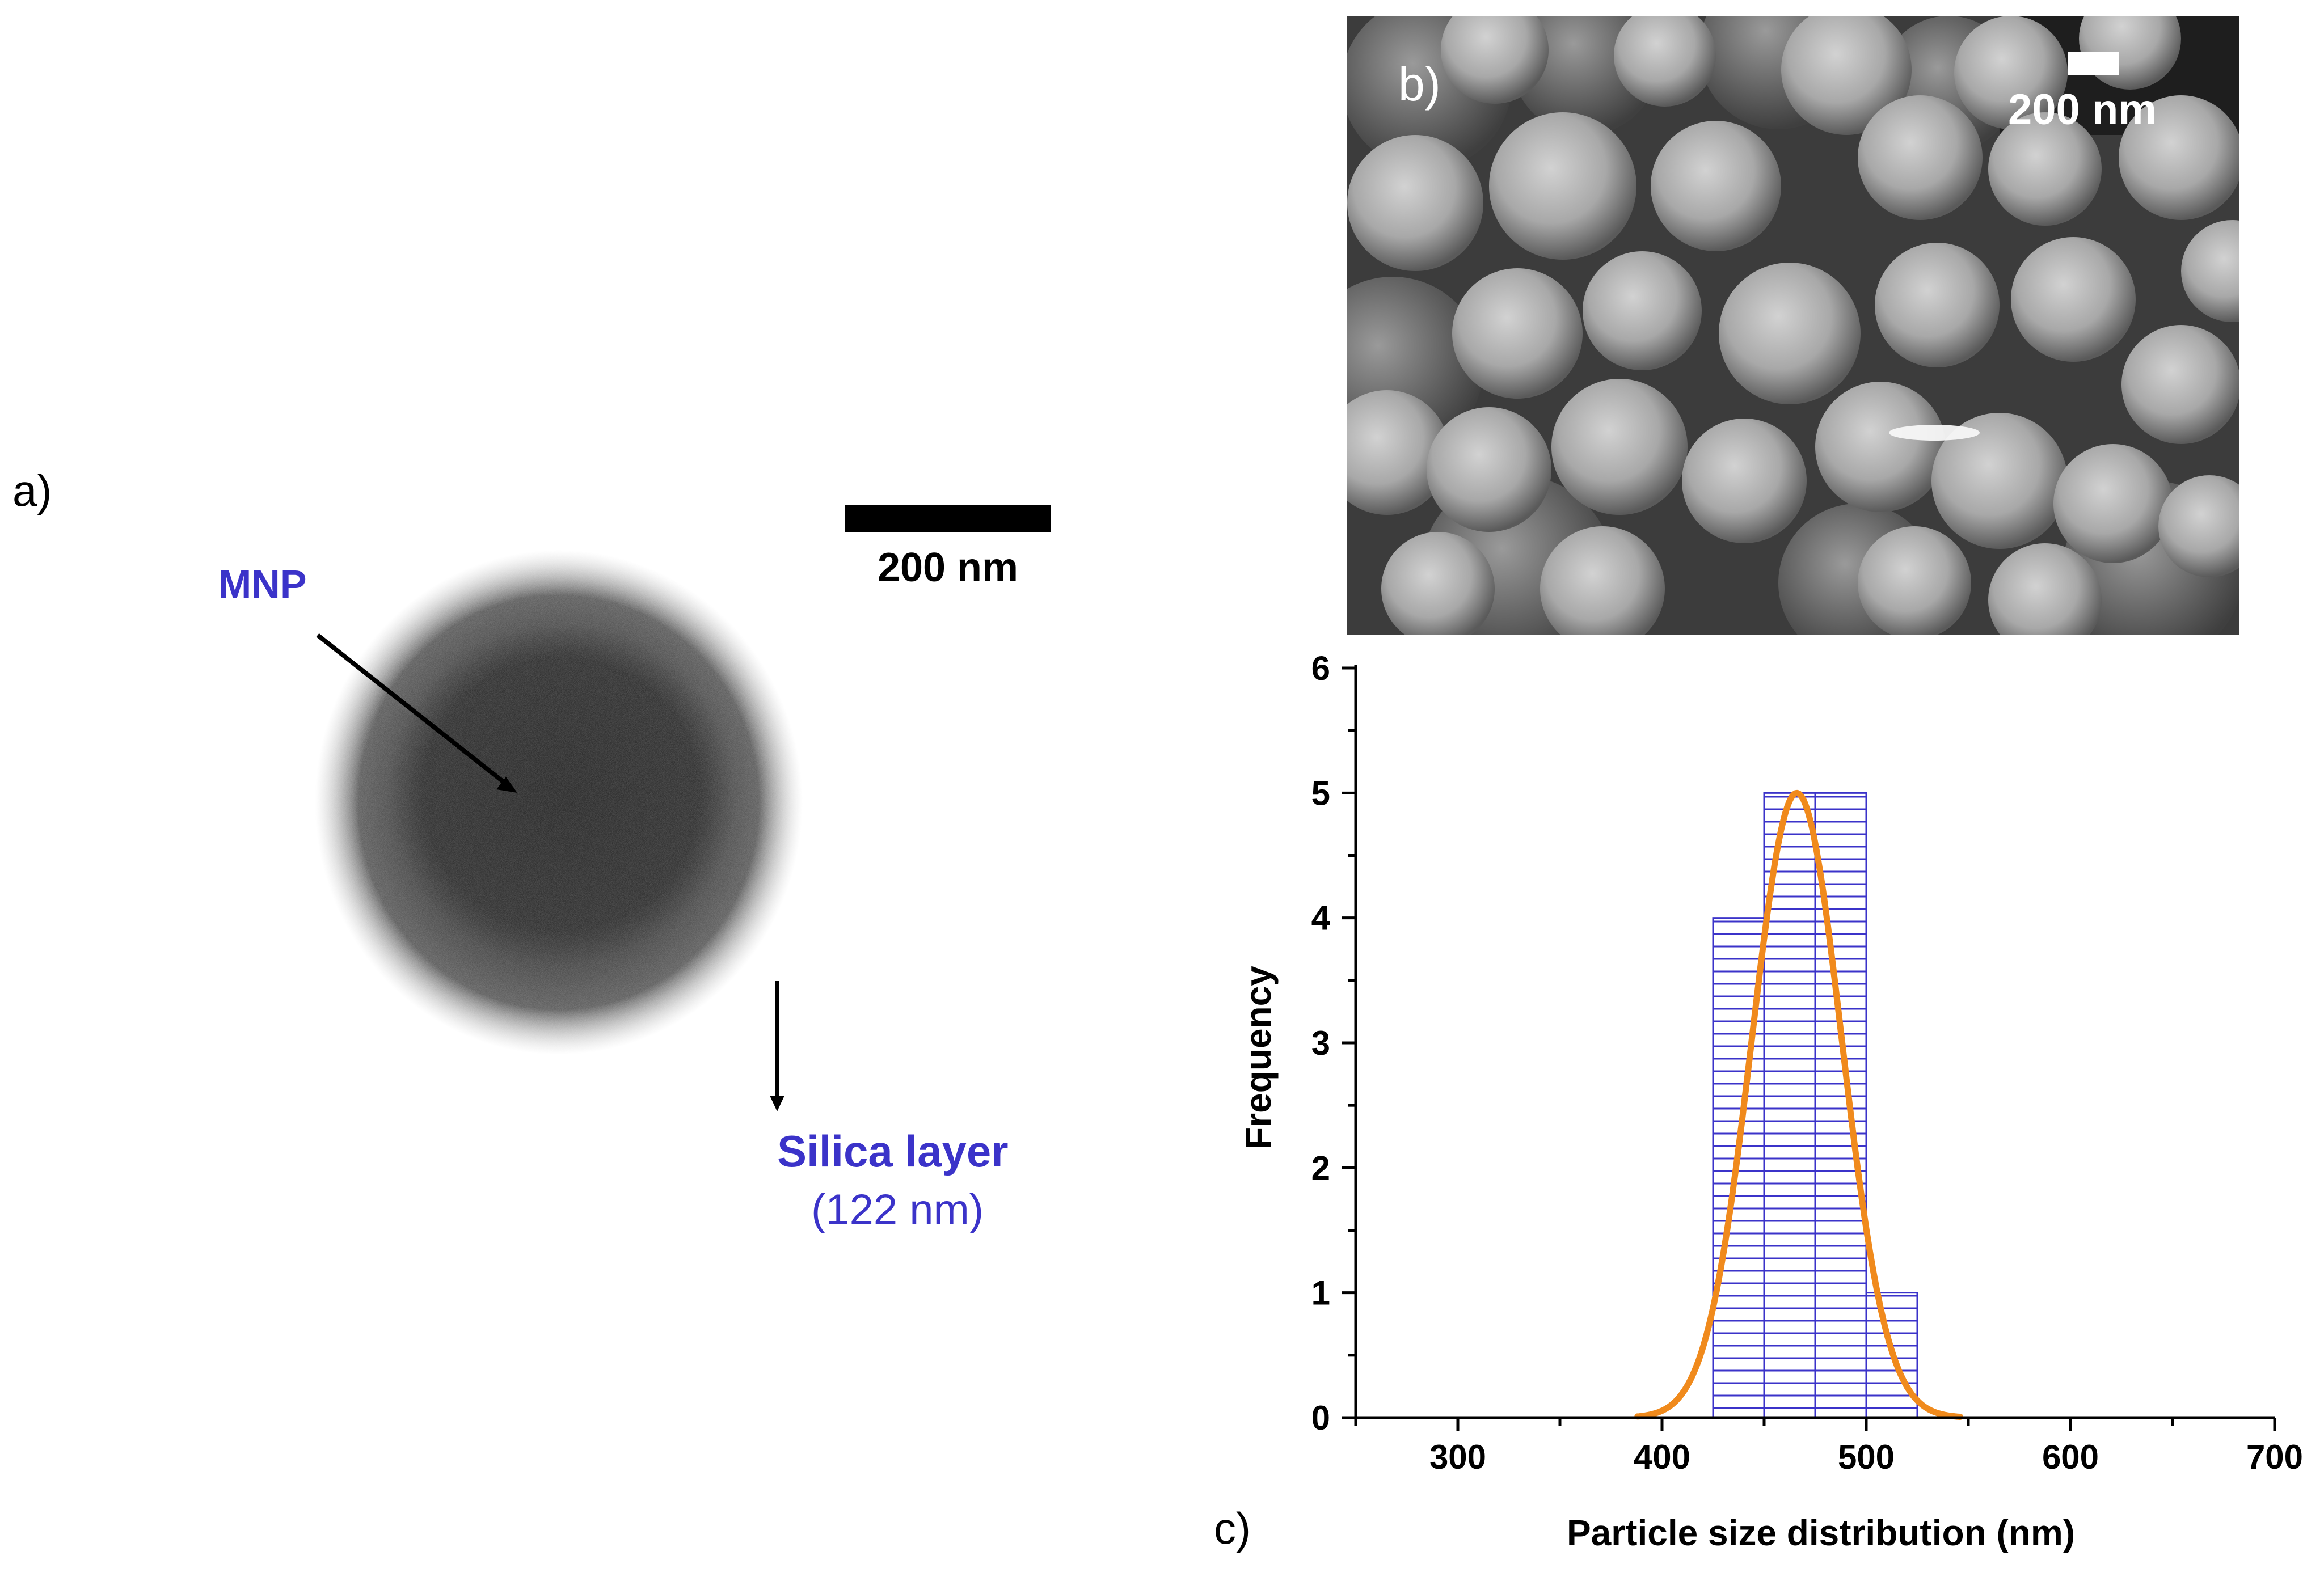 This screenshot has height=1581, width=2324. I want to click on y-tick-label: 2, so click(1320, 1168).